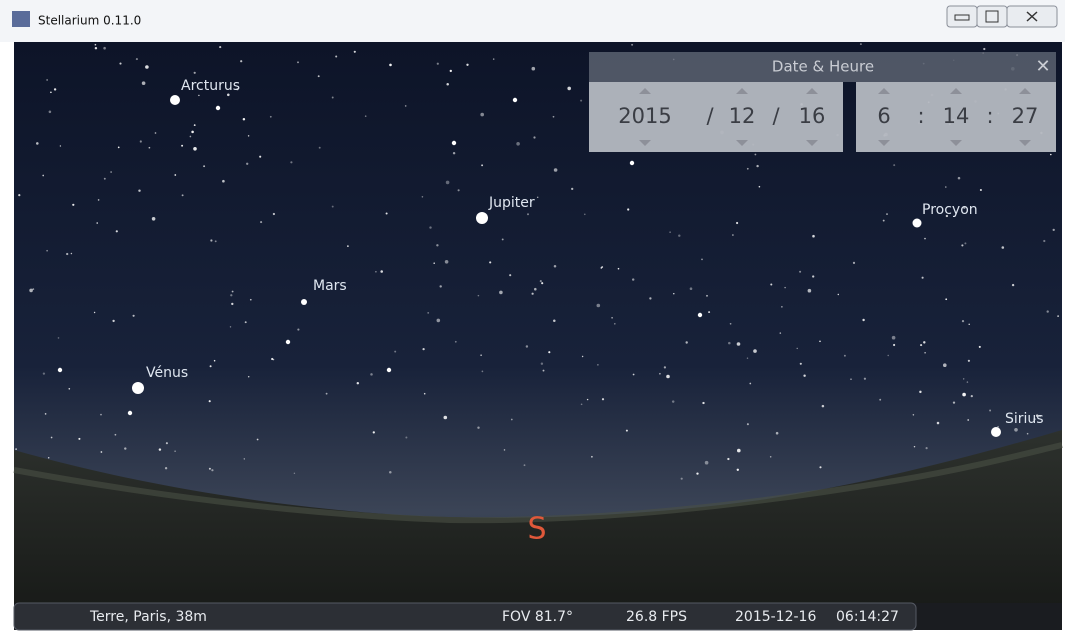  Describe the element at coordinates (716, 117) in the screenshot. I see `date-box` at that location.